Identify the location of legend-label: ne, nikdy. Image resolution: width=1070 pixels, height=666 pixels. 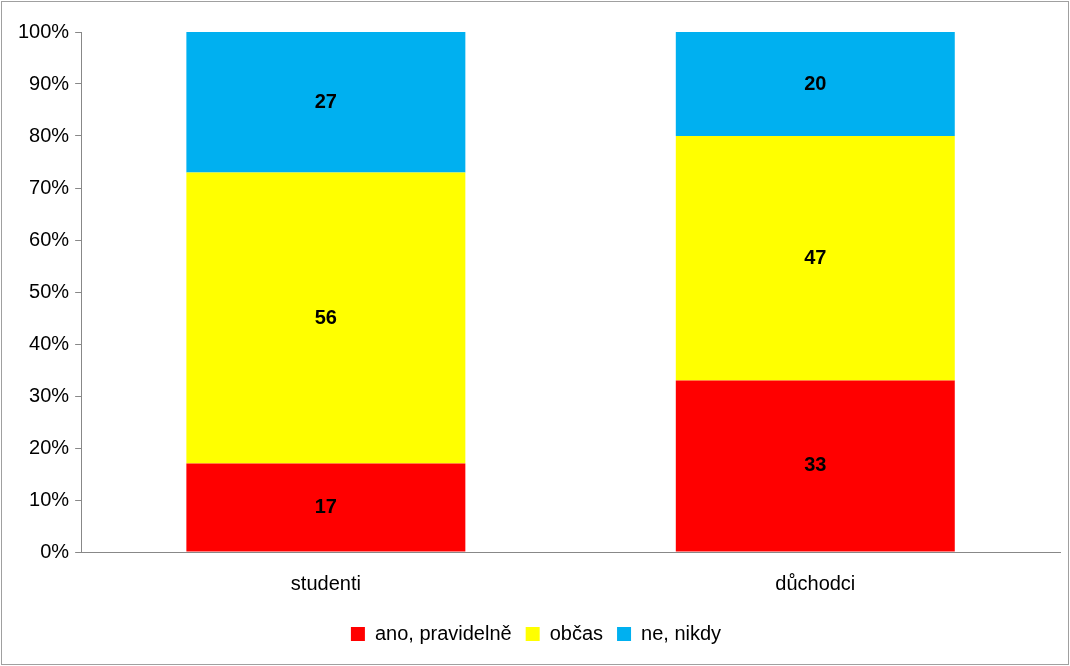
(681, 632).